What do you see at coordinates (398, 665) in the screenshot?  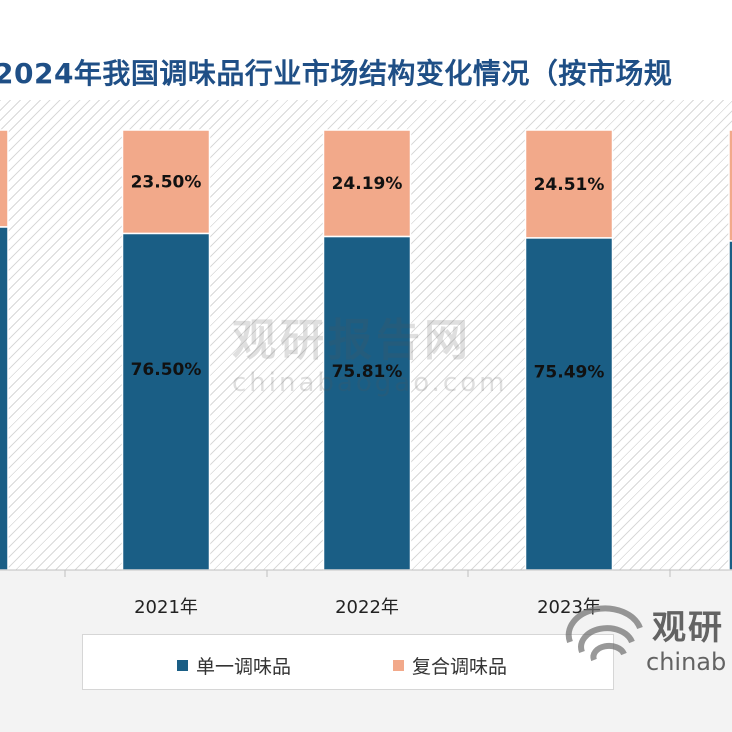 I see `legend-swatch-compound` at bounding box center [398, 665].